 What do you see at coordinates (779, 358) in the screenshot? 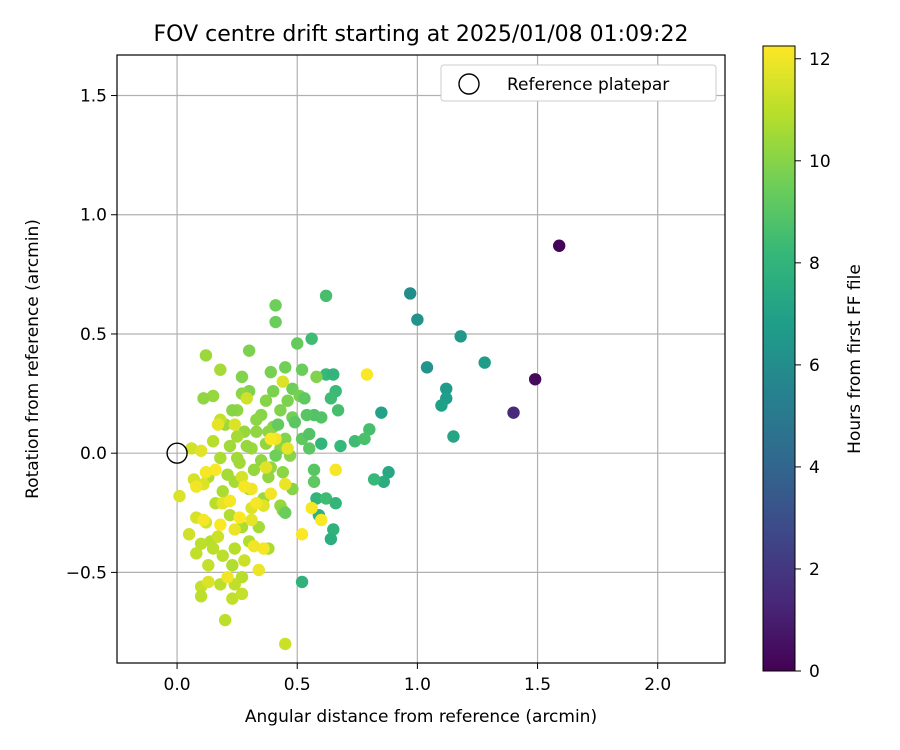
I see `colorbar` at bounding box center [779, 358].